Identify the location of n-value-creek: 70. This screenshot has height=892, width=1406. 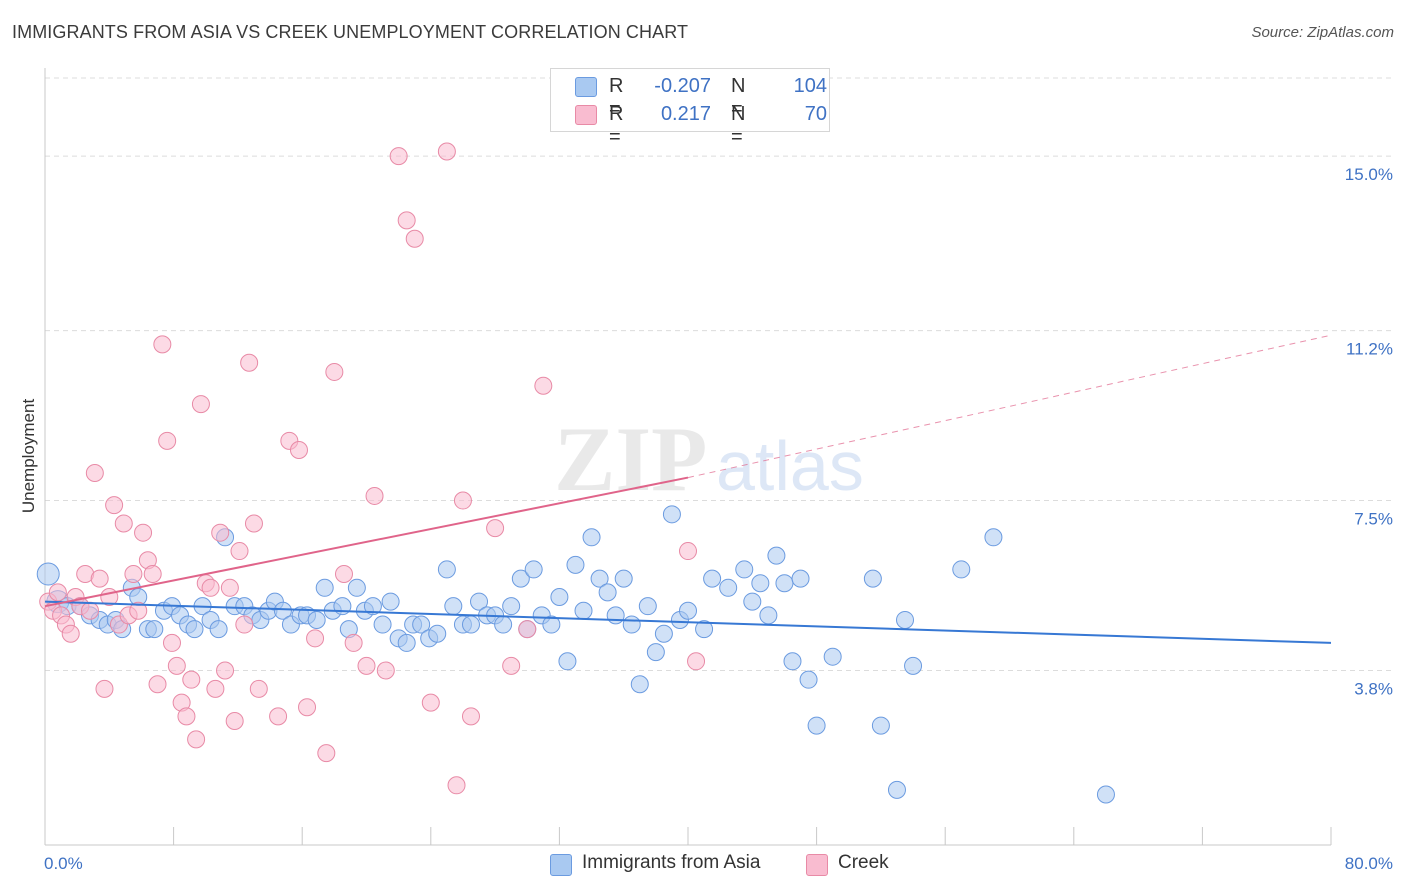
(815, 114).